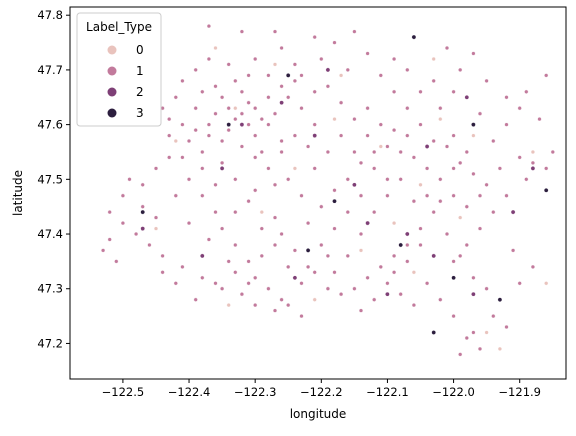 The image size is (576, 436). What do you see at coordinates (119, 69) in the screenshot?
I see `legend-box` at bounding box center [119, 69].